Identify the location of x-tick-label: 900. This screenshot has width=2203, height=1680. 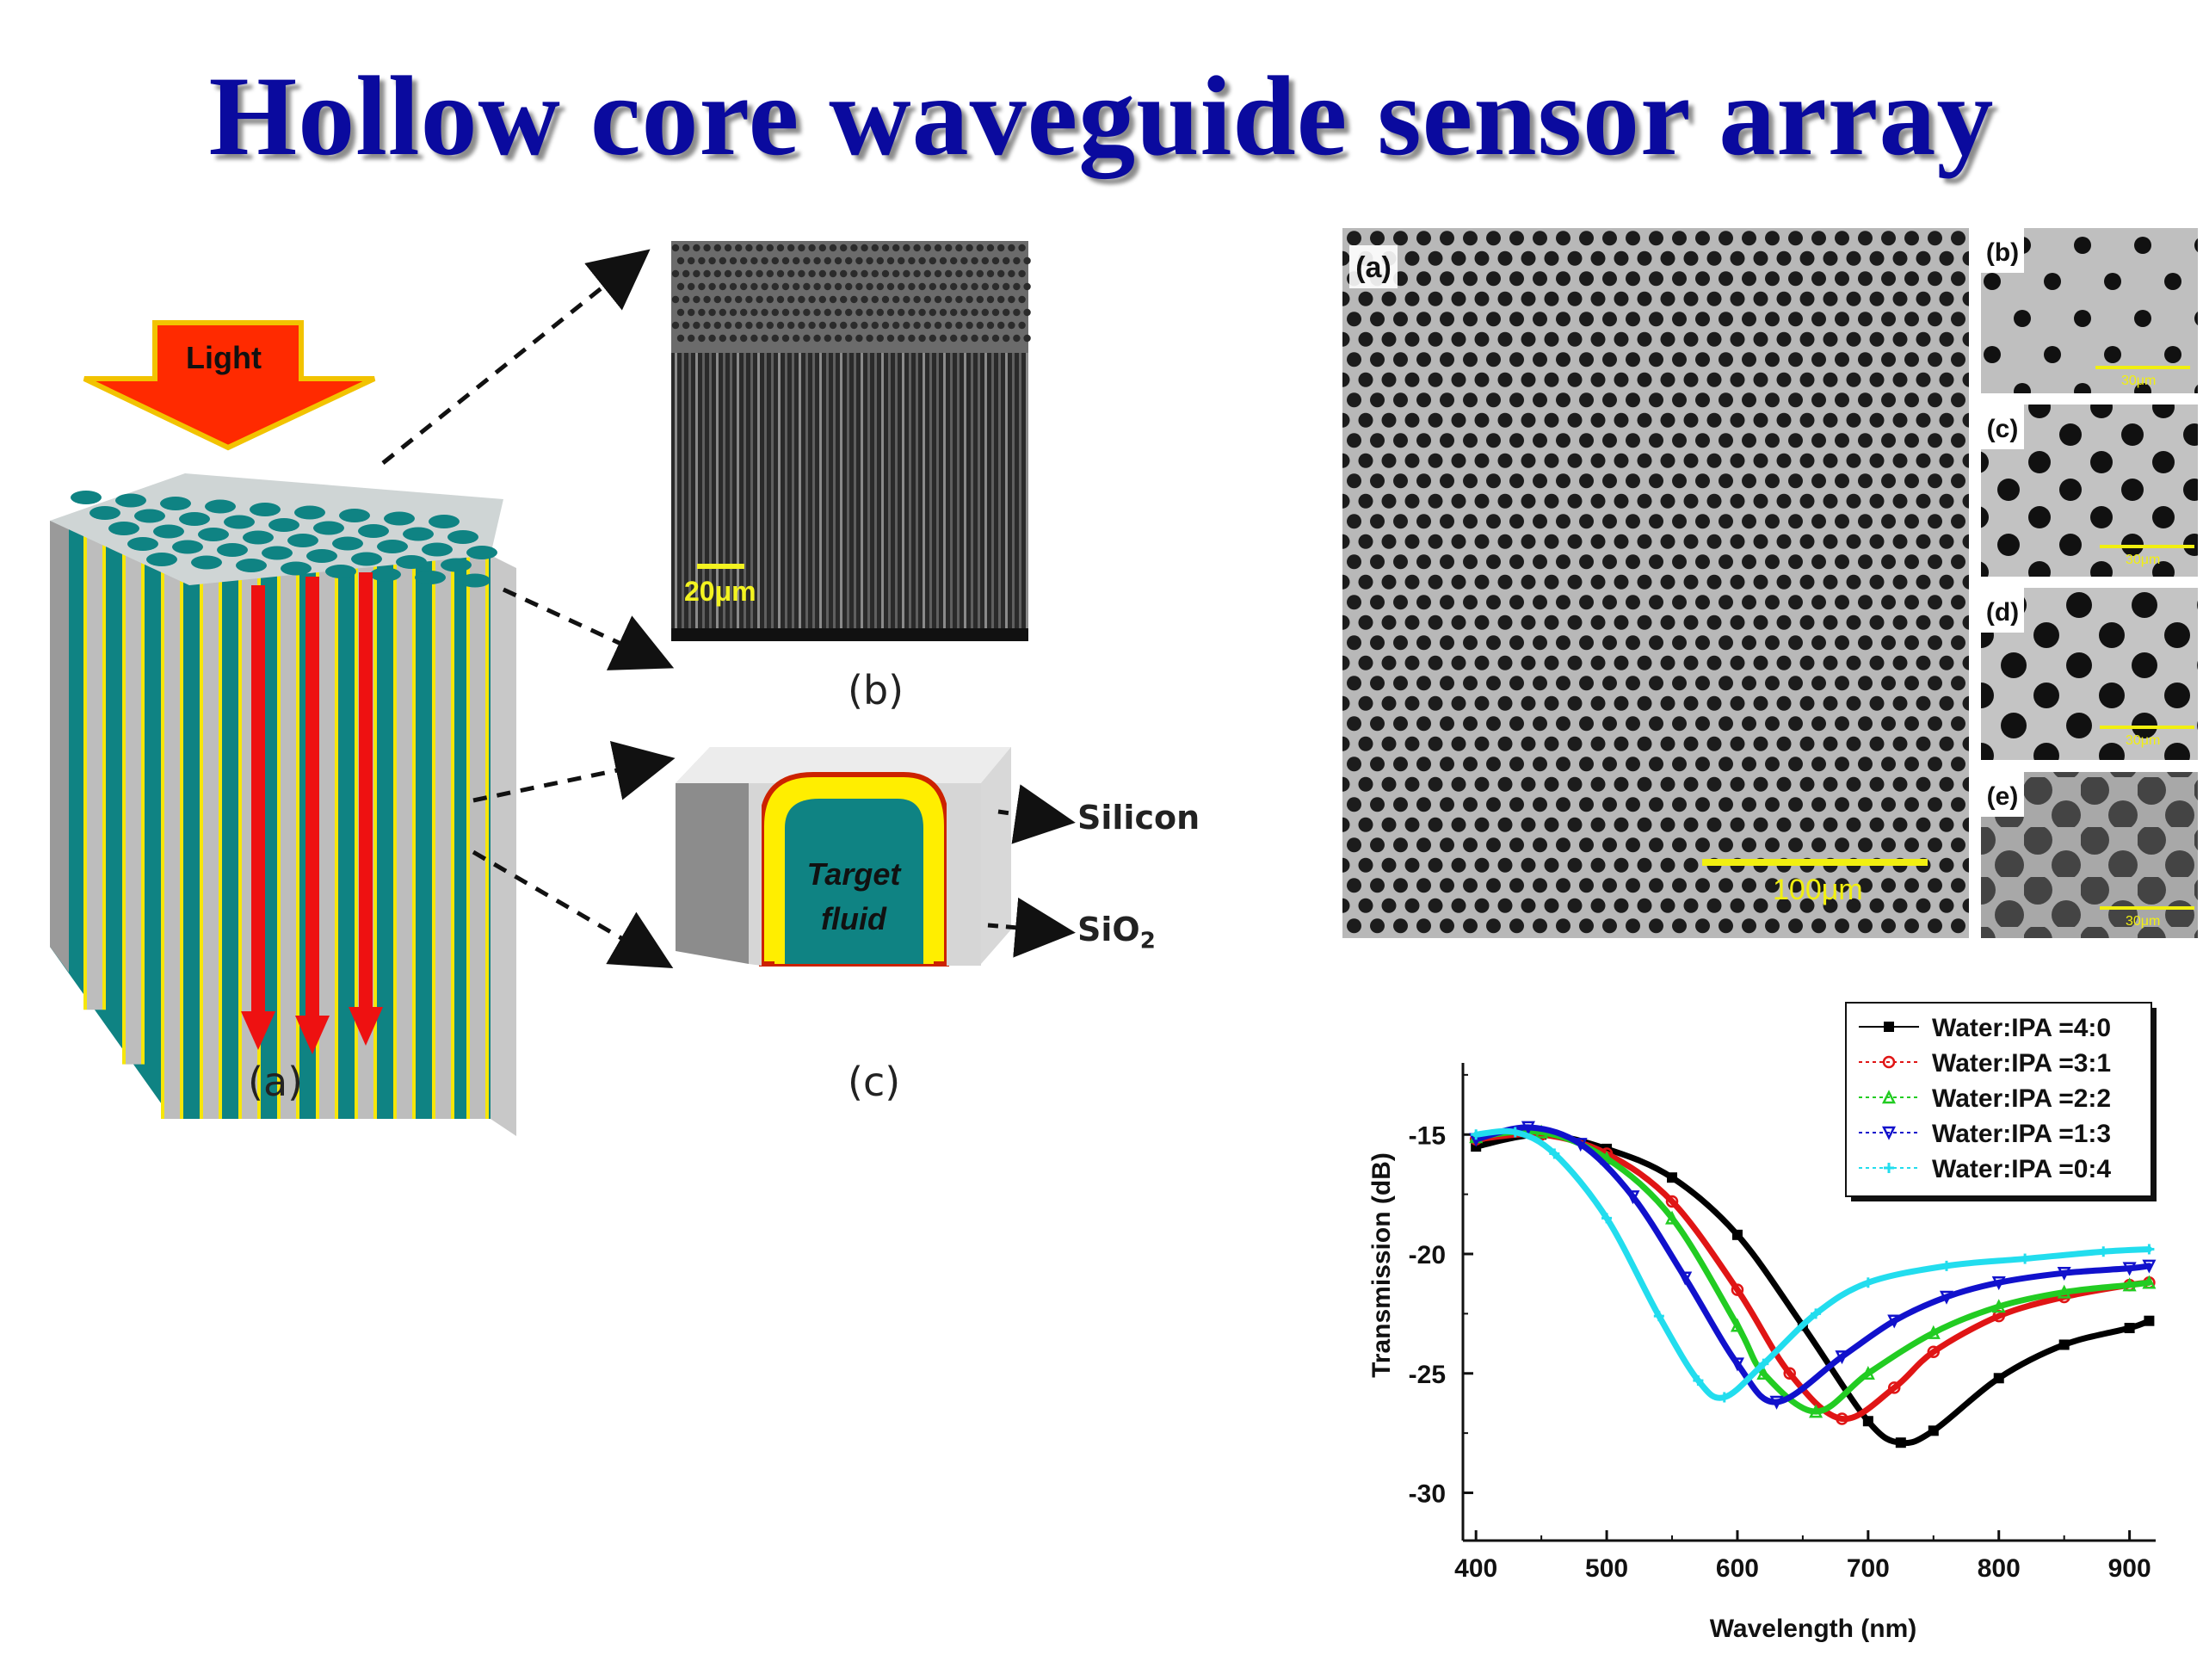
(2130, 1568).